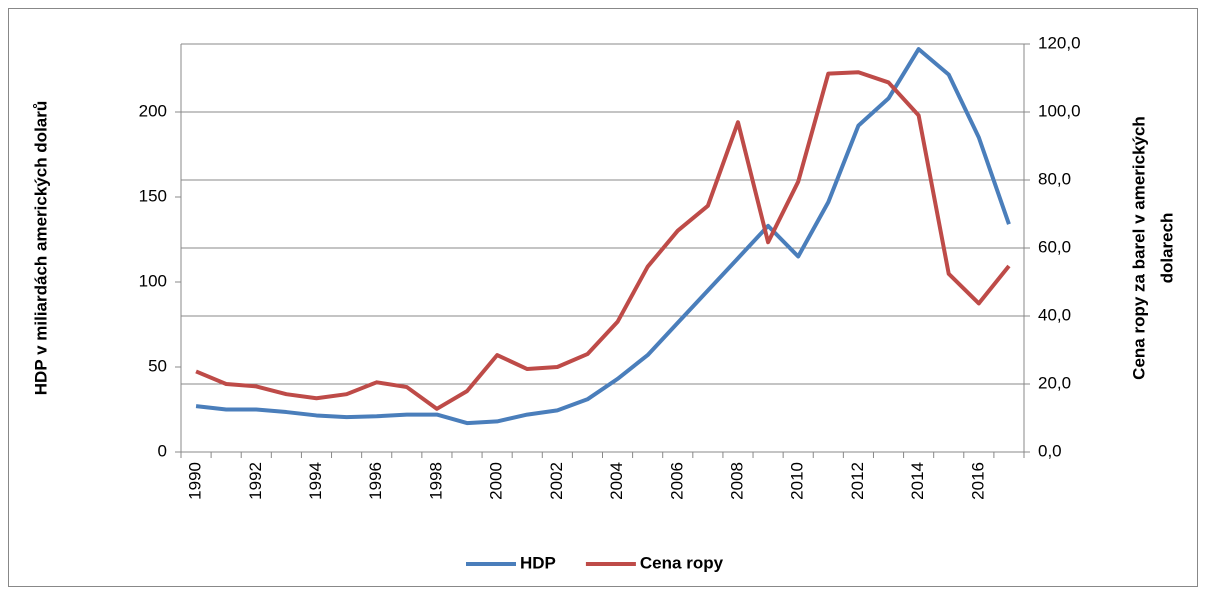 This screenshot has height=595, width=1206. Describe the element at coordinates (153, 280) in the screenshot. I see `y-tick-label: 100` at that location.